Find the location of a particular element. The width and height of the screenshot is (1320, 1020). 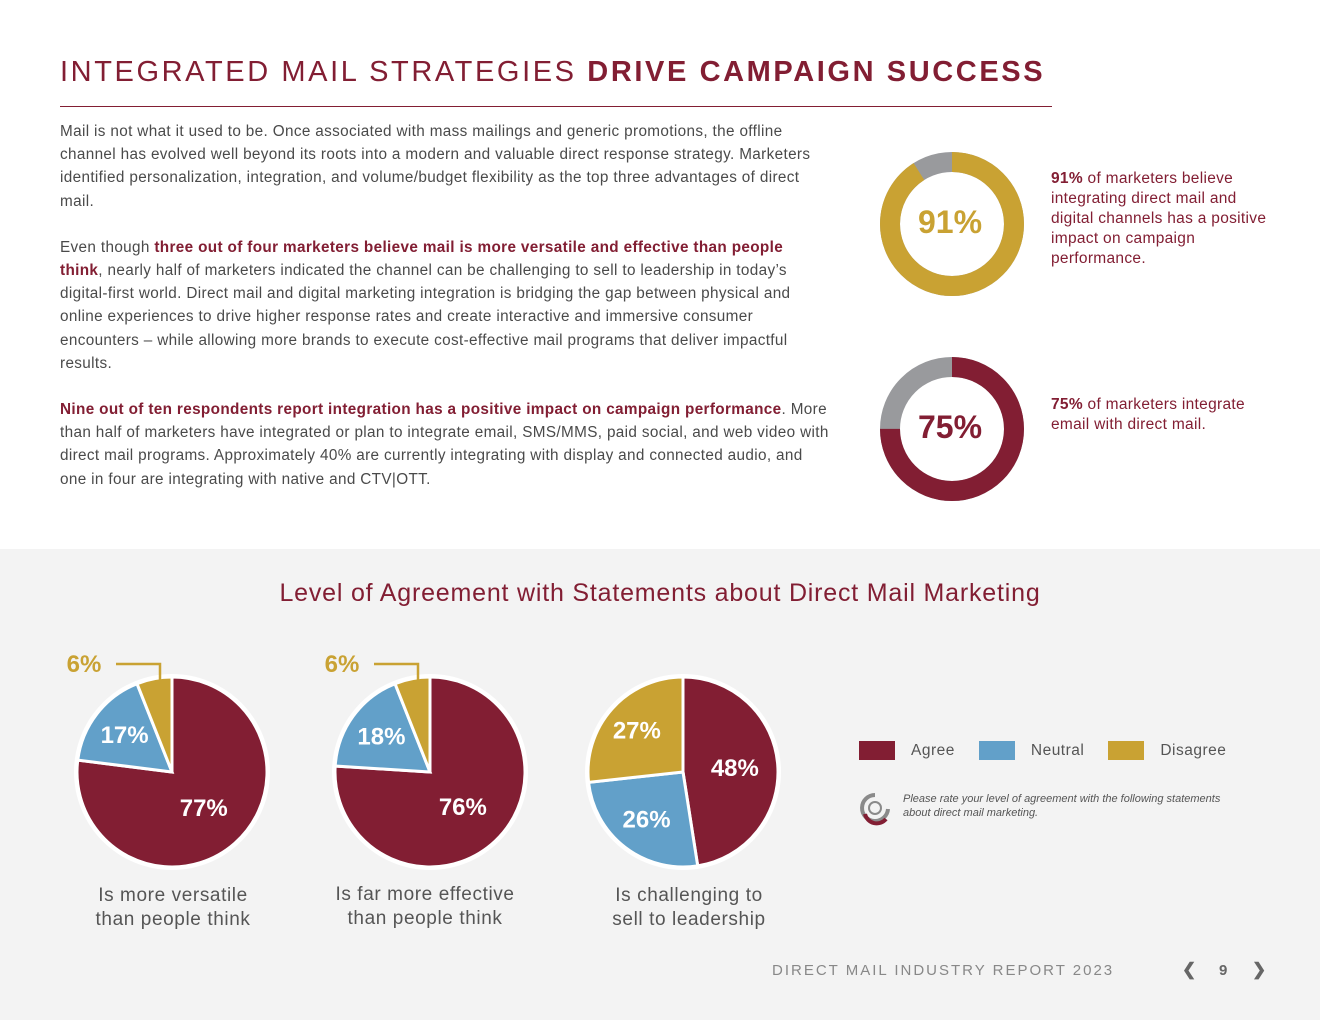

pie-chart-2: 76% 18% 6% is located at coordinates (426, 760).